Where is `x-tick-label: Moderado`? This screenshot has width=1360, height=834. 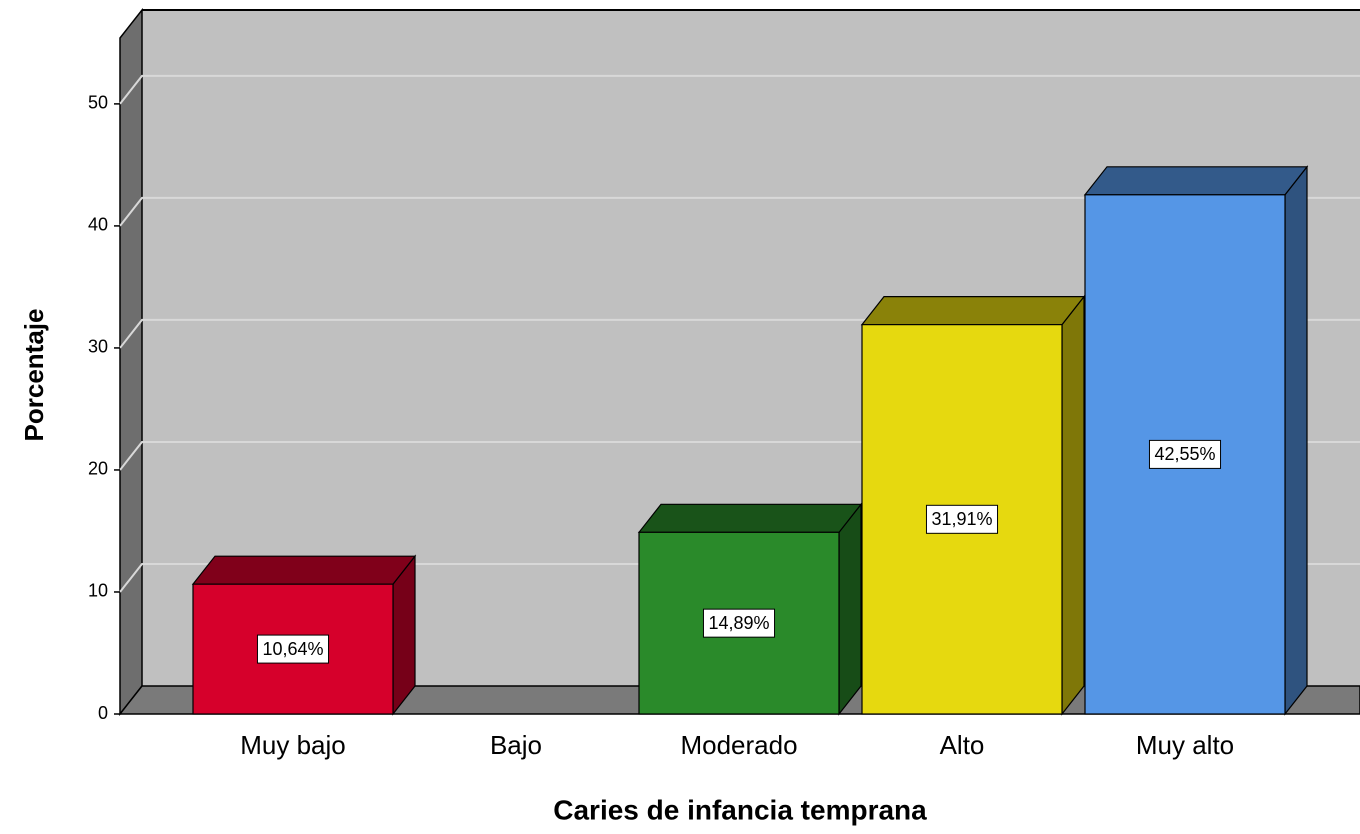
x-tick-label: Moderado is located at coordinates (738, 745).